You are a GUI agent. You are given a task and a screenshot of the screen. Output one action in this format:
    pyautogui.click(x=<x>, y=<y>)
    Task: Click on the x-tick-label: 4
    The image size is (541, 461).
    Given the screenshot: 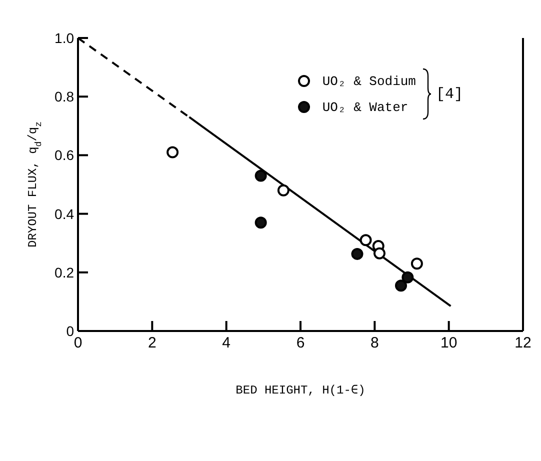 What is the action you would take?
    pyautogui.click(x=226, y=343)
    